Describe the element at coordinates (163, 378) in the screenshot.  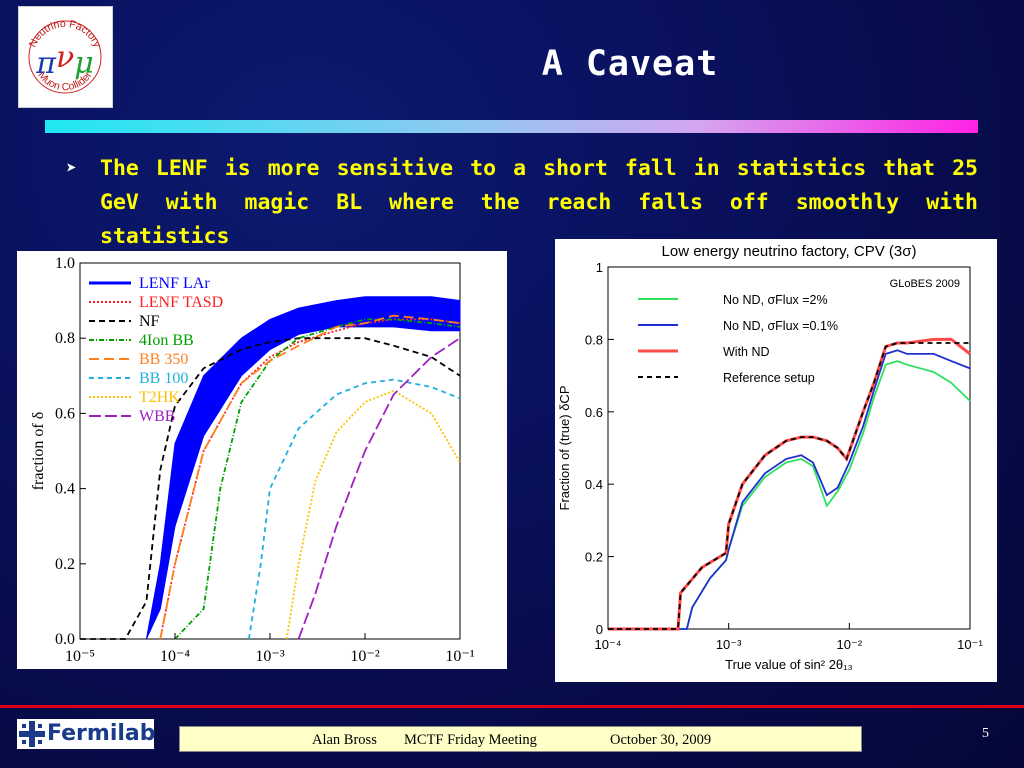
I see `legend-label: BB 100` at that location.